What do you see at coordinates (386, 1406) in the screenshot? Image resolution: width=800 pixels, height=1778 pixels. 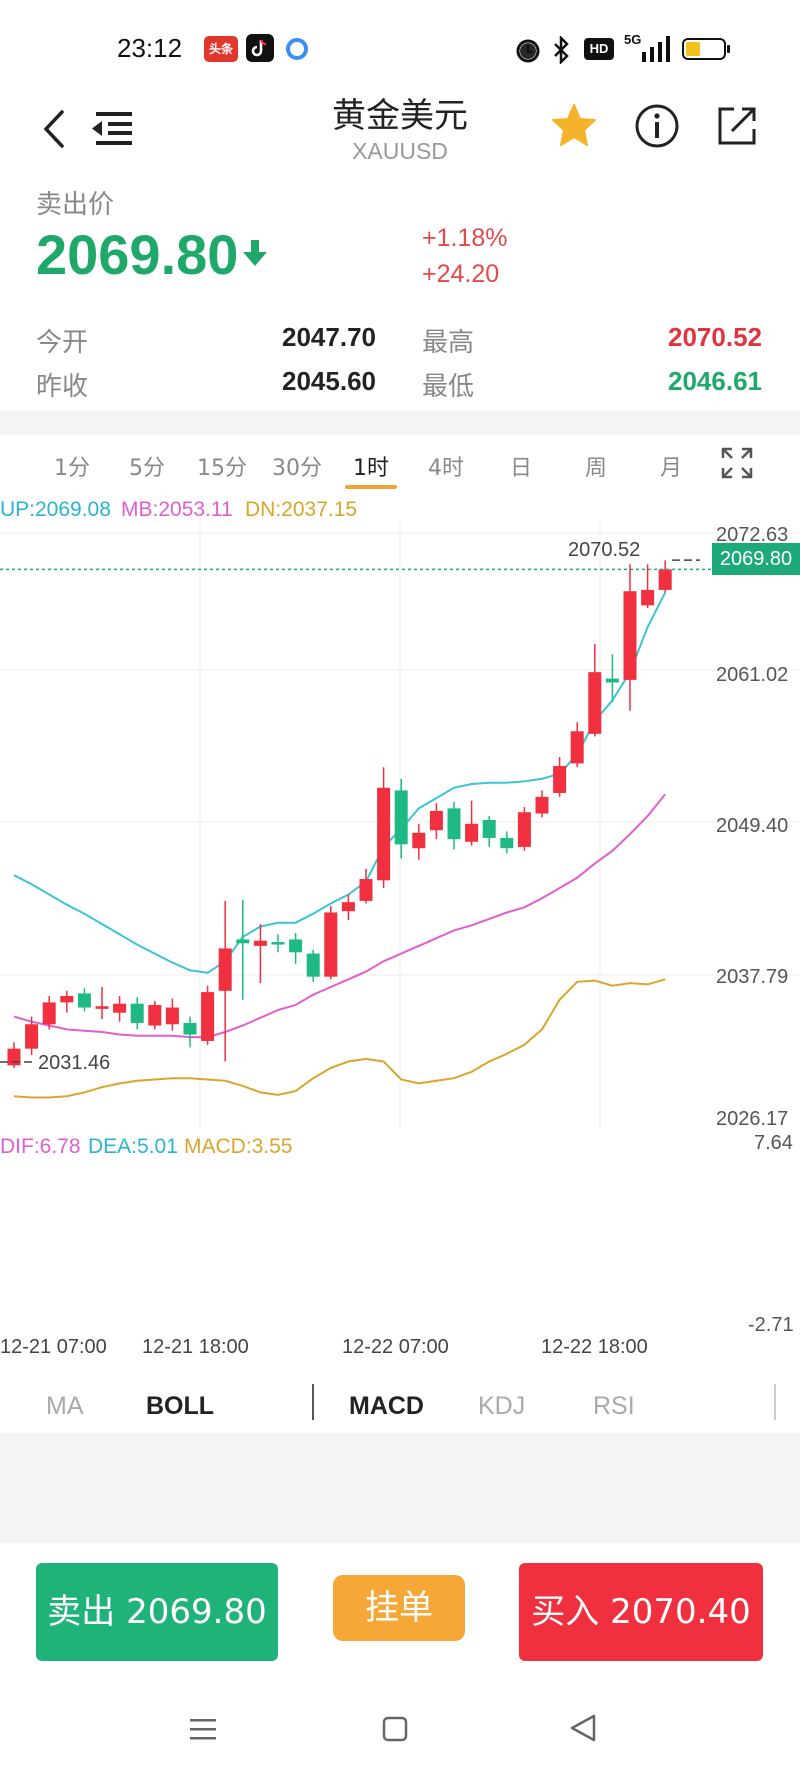 I see `indicator-tab-macd: MACD` at bounding box center [386, 1406].